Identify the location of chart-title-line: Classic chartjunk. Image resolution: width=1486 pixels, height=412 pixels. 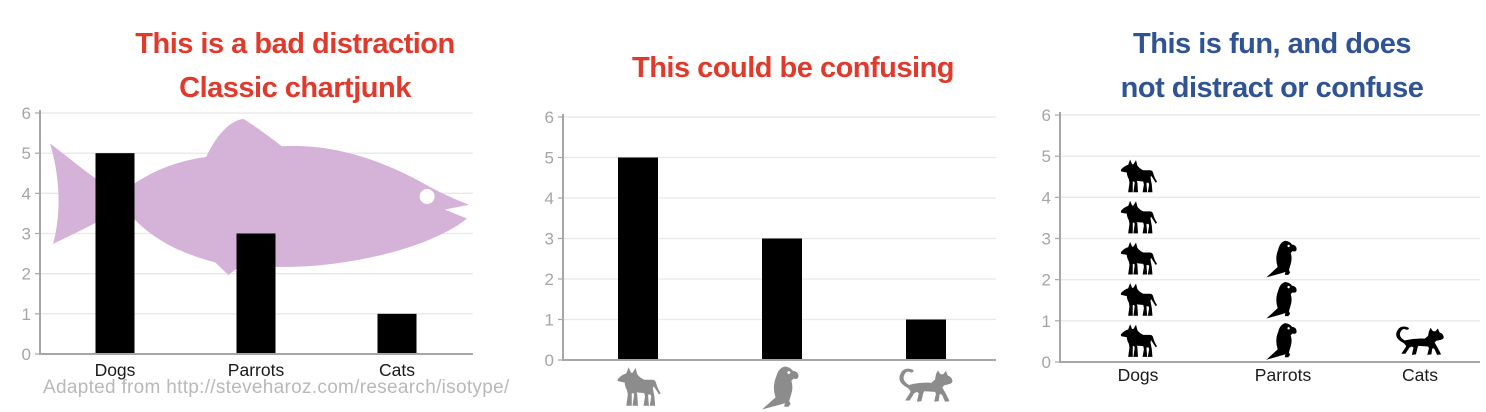
(295, 88).